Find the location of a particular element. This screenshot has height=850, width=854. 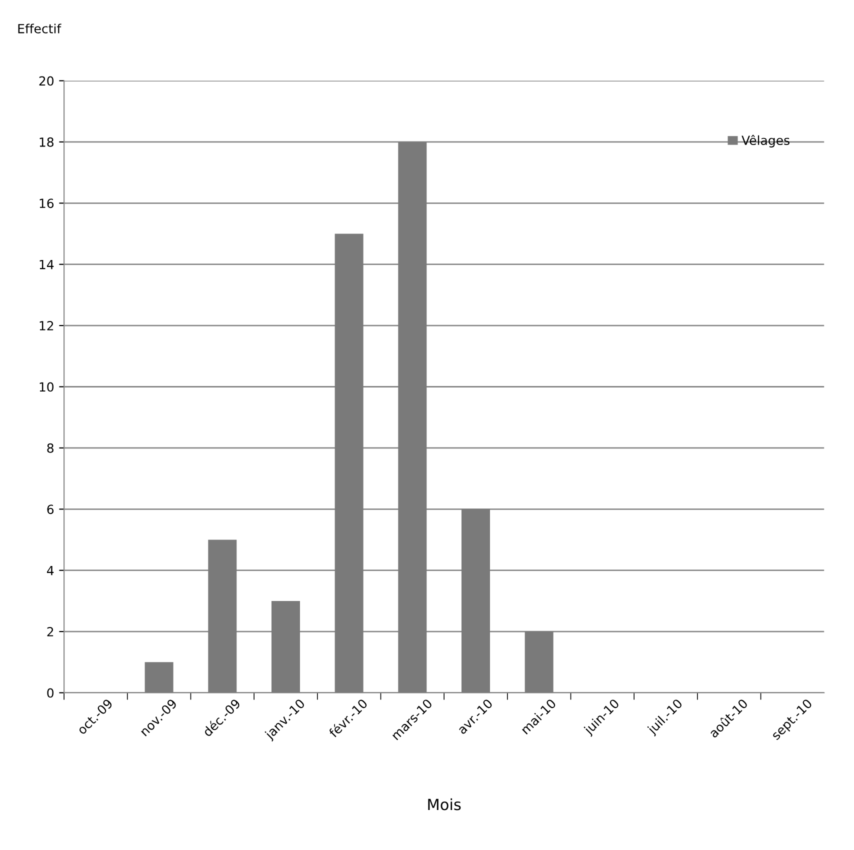

y-tick-label: 10 is located at coordinates (47, 387).